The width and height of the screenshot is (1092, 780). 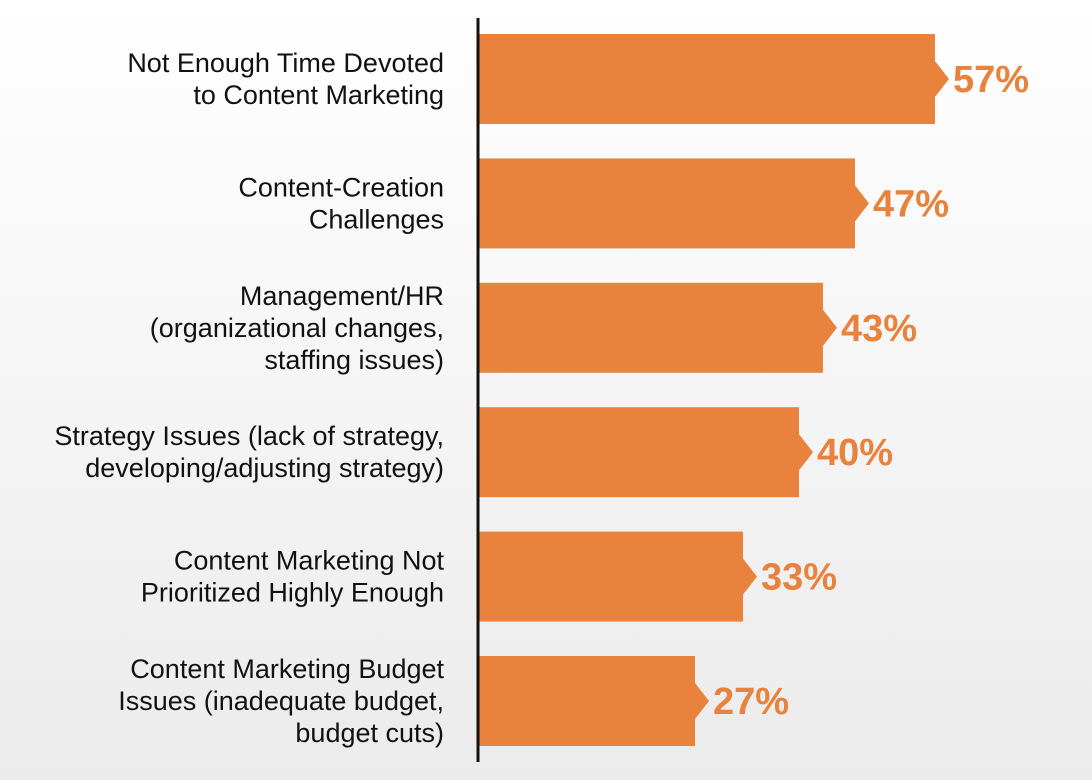 I want to click on value-label-4: 40%, so click(x=855, y=453).